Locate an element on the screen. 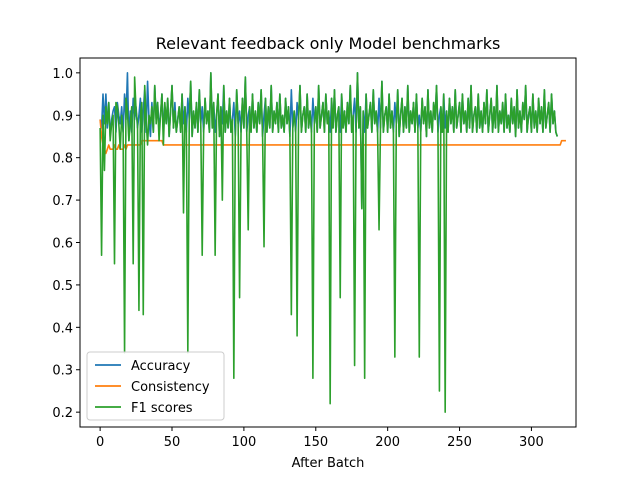 Image resolution: width=640 pixels, height=480 pixels. chart-title: Relevant feedback only Model benchmarks is located at coordinates (328, 43).